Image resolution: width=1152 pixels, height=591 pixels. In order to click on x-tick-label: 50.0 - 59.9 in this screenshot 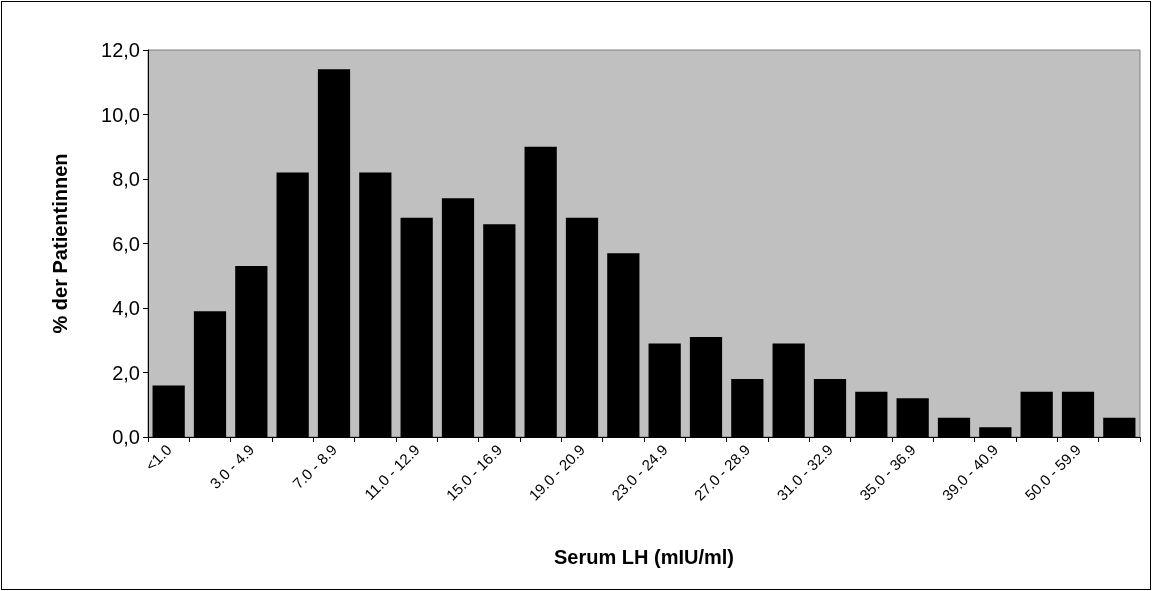, I will do `click(1053, 472)`.